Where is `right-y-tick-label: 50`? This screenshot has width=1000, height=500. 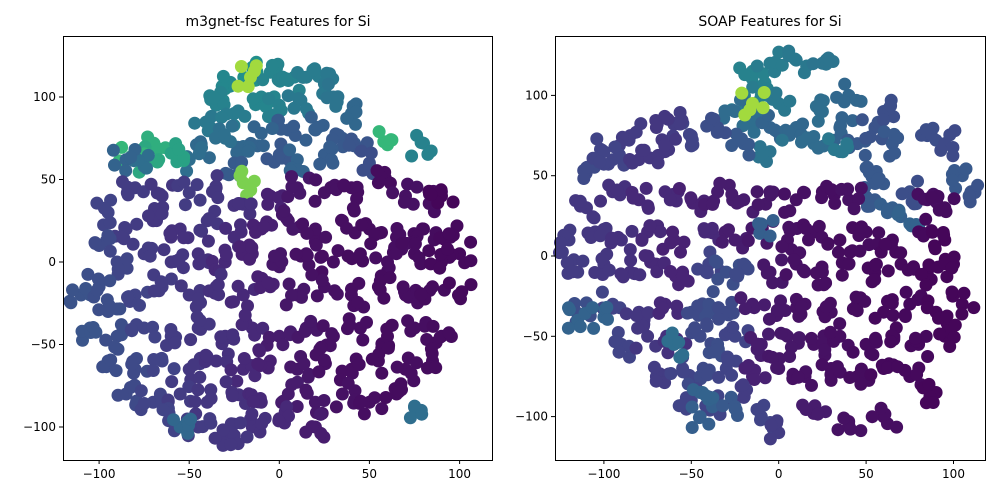
right-y-tick-label: 50 is located at coordinates (540, 176).